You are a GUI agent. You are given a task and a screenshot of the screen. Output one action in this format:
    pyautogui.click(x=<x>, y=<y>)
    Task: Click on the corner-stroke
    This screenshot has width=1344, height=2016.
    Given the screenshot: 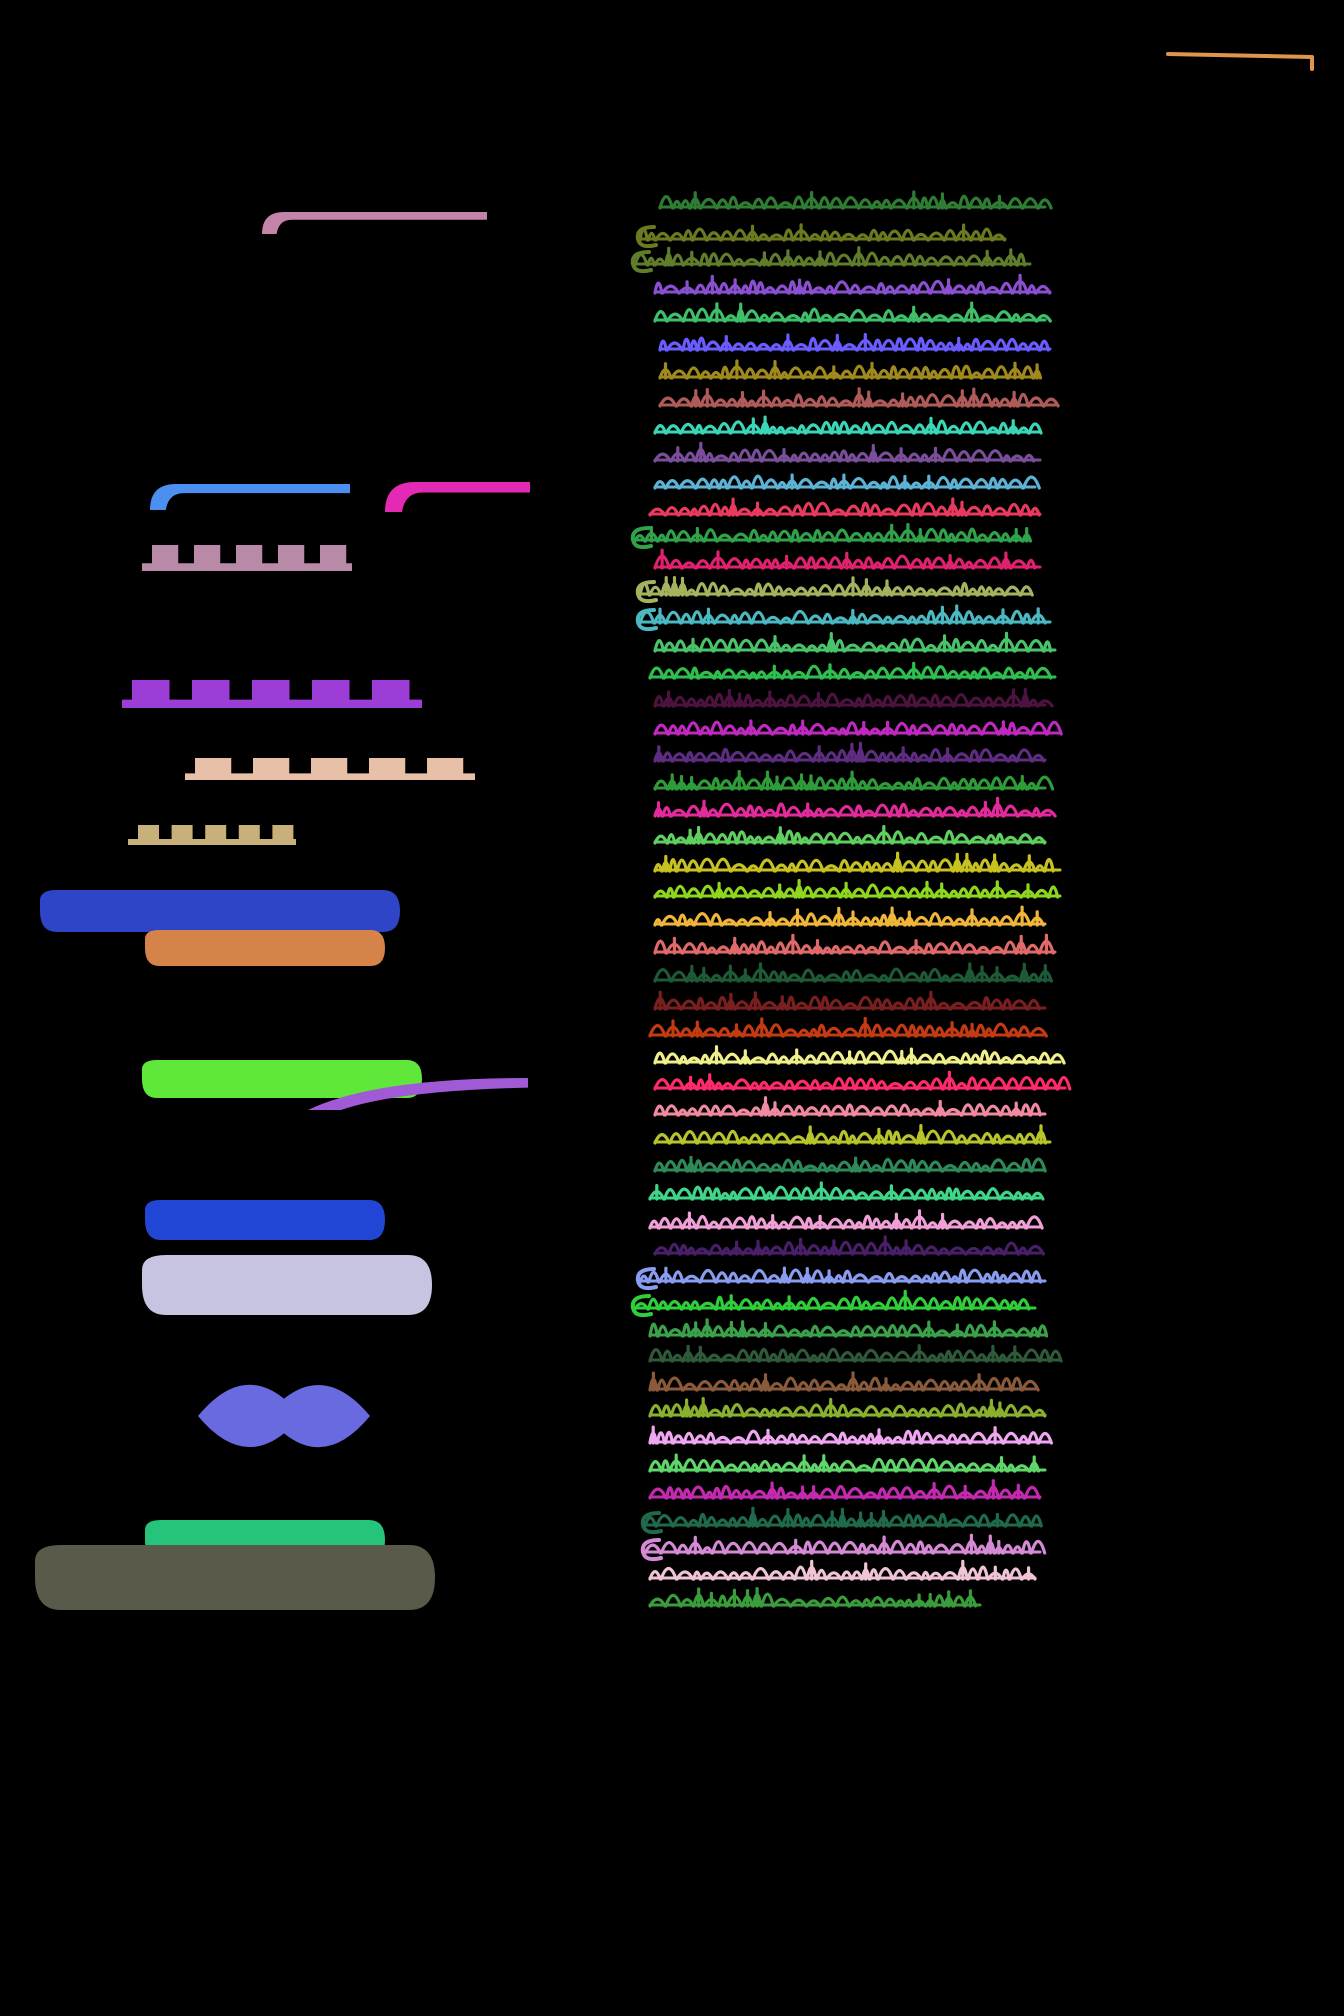 What is the action you would take?
    pyautogui.click(x=1240, y=61)
    